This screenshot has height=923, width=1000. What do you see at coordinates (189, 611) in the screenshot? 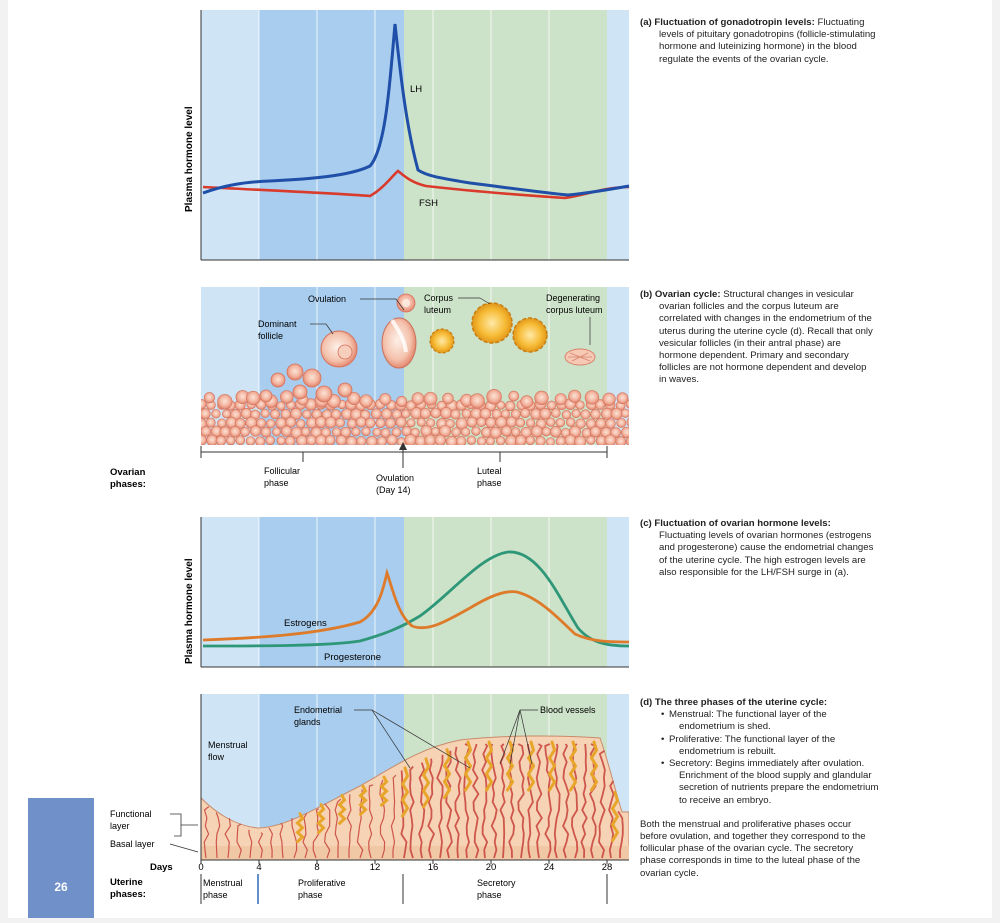
I see `panel-c-y-label: Plasma hormone level` at bounding box center [189, 611].